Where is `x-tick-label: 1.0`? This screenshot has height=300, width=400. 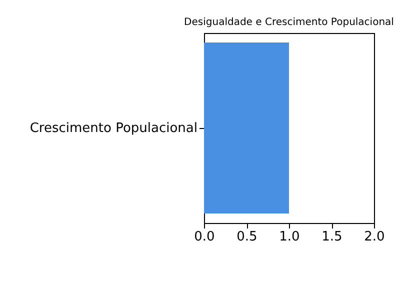 x-tick-label: 1.0 is located at coordinates (289, 237).